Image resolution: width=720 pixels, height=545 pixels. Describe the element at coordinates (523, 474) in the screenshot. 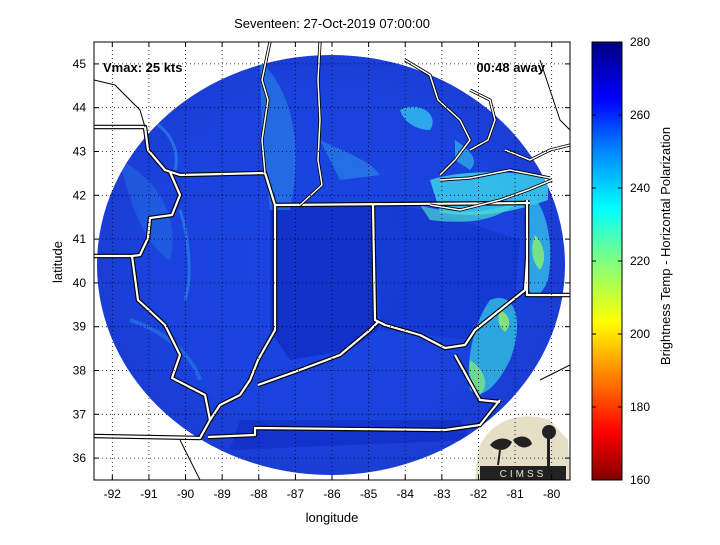

I see `logo-text: CIMSS` at that location.